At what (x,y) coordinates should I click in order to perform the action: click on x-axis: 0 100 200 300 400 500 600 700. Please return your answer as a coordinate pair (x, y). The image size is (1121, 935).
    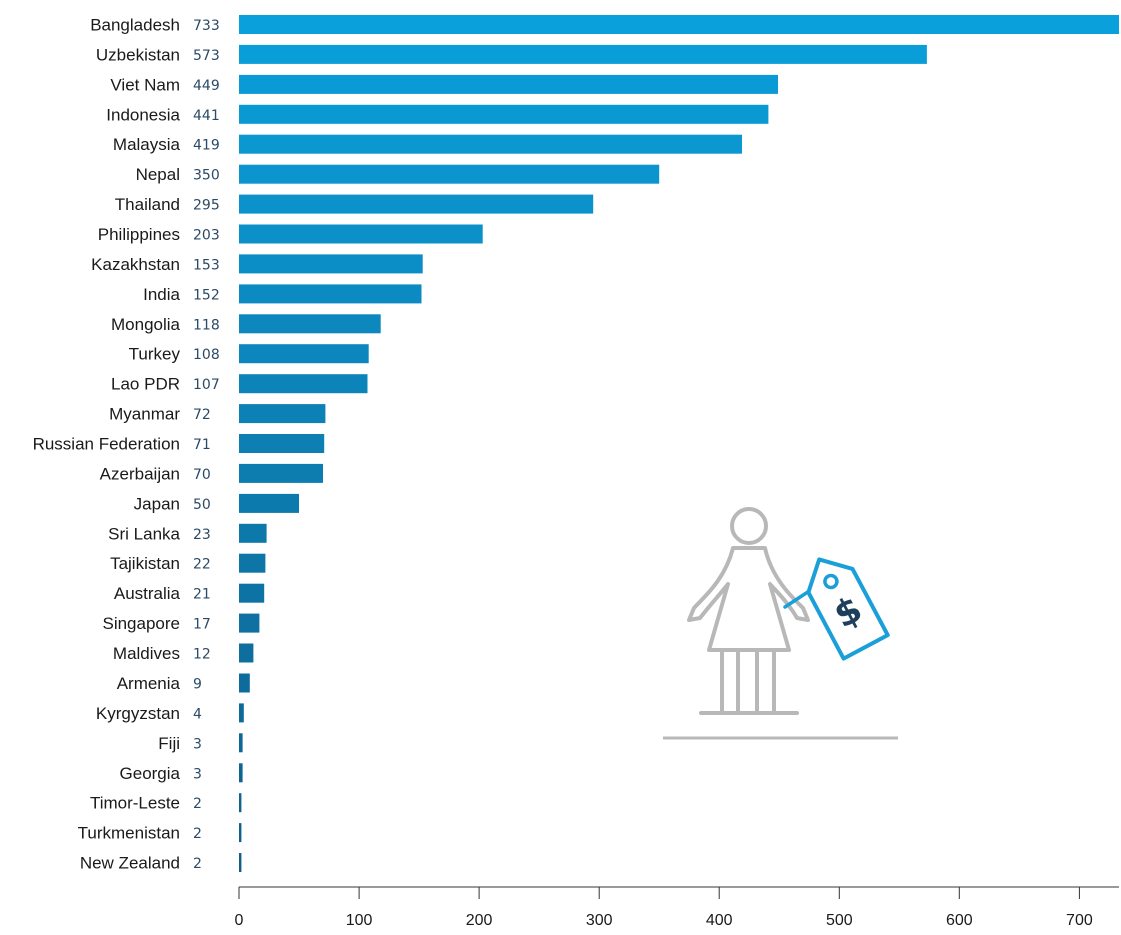
    Looking at the image, I should click on (677, 907).